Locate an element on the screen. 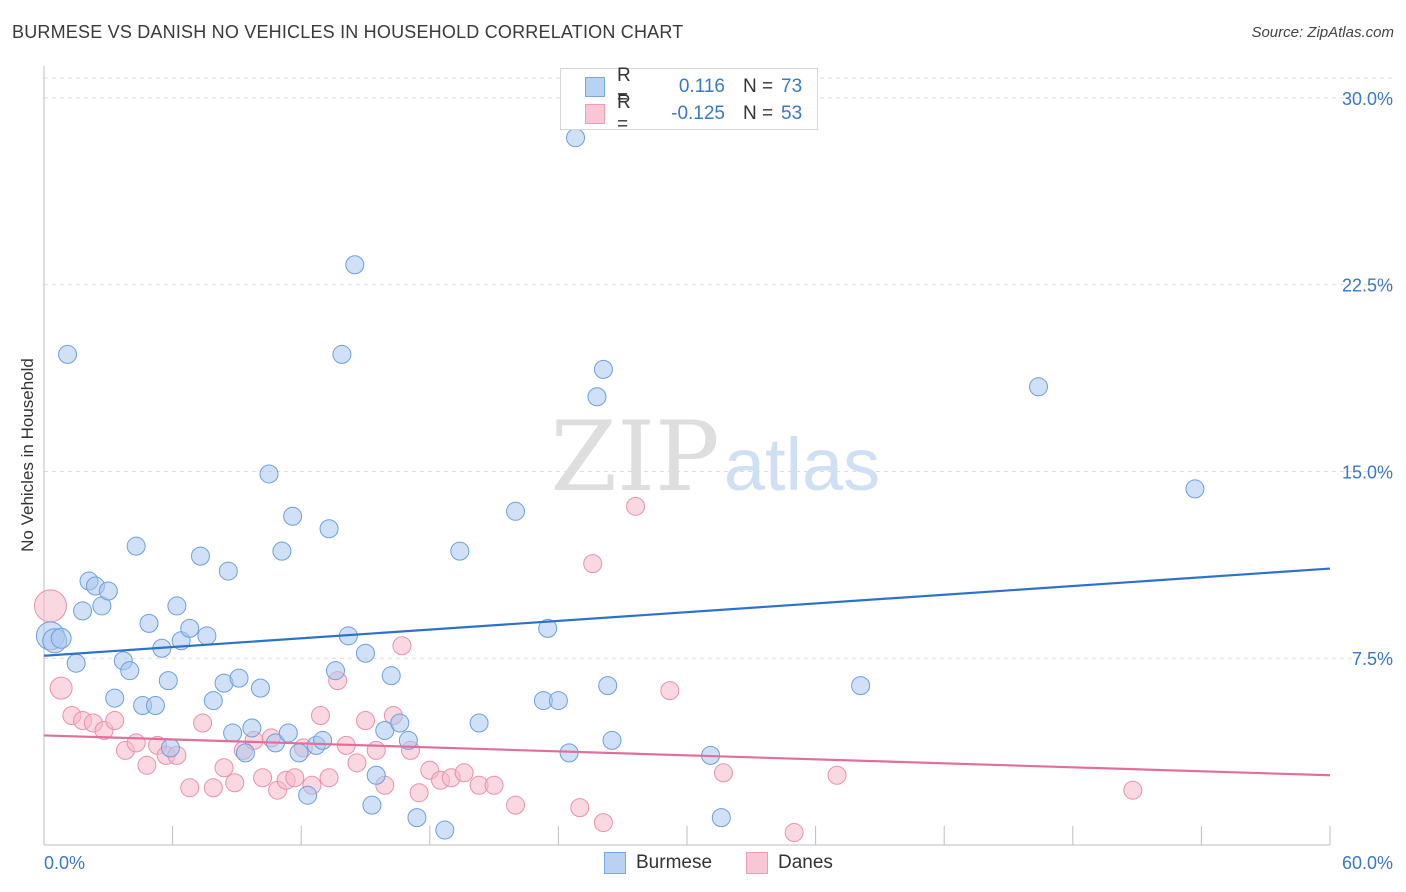  watermark-zip: ZIP is located at coordinates (634, 457).